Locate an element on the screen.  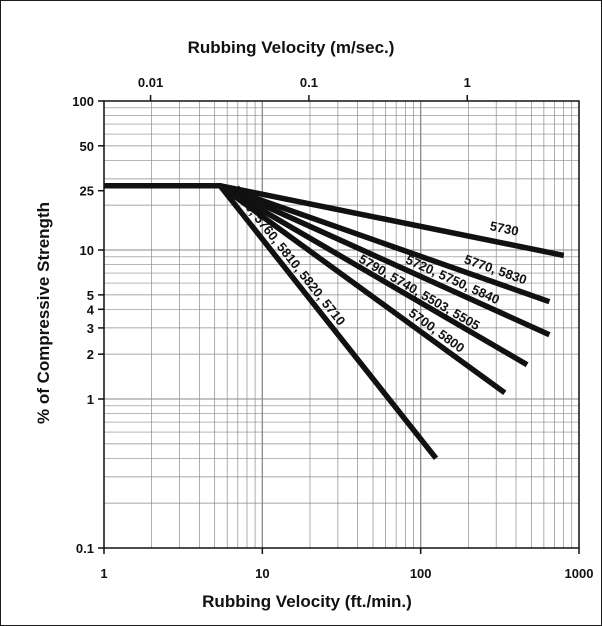
y-tick-label: 2 is located at coordinates (90, 354).